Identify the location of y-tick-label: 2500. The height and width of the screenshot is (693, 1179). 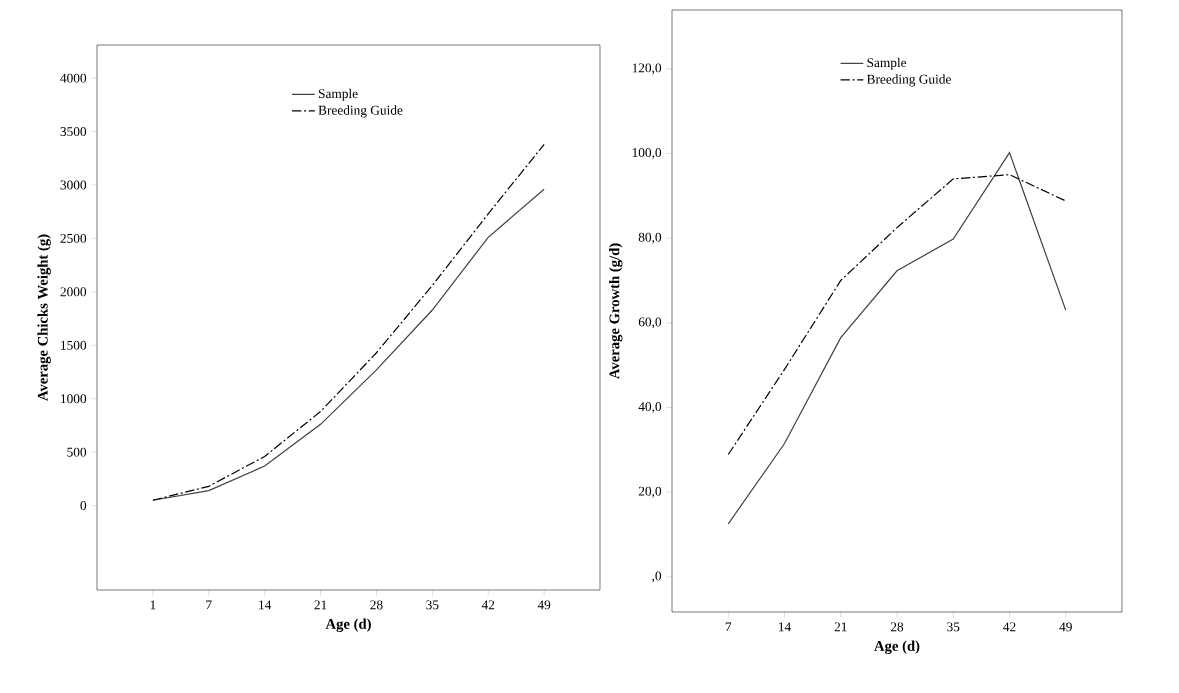
(73, 238).